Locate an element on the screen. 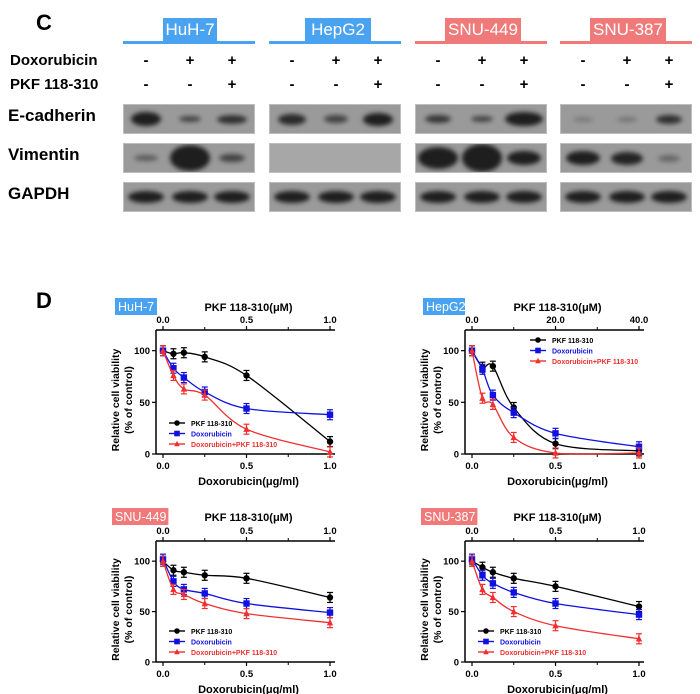  x-axis-title: Doxorubicin(μg/ml) is located at coordinates (248, 482).